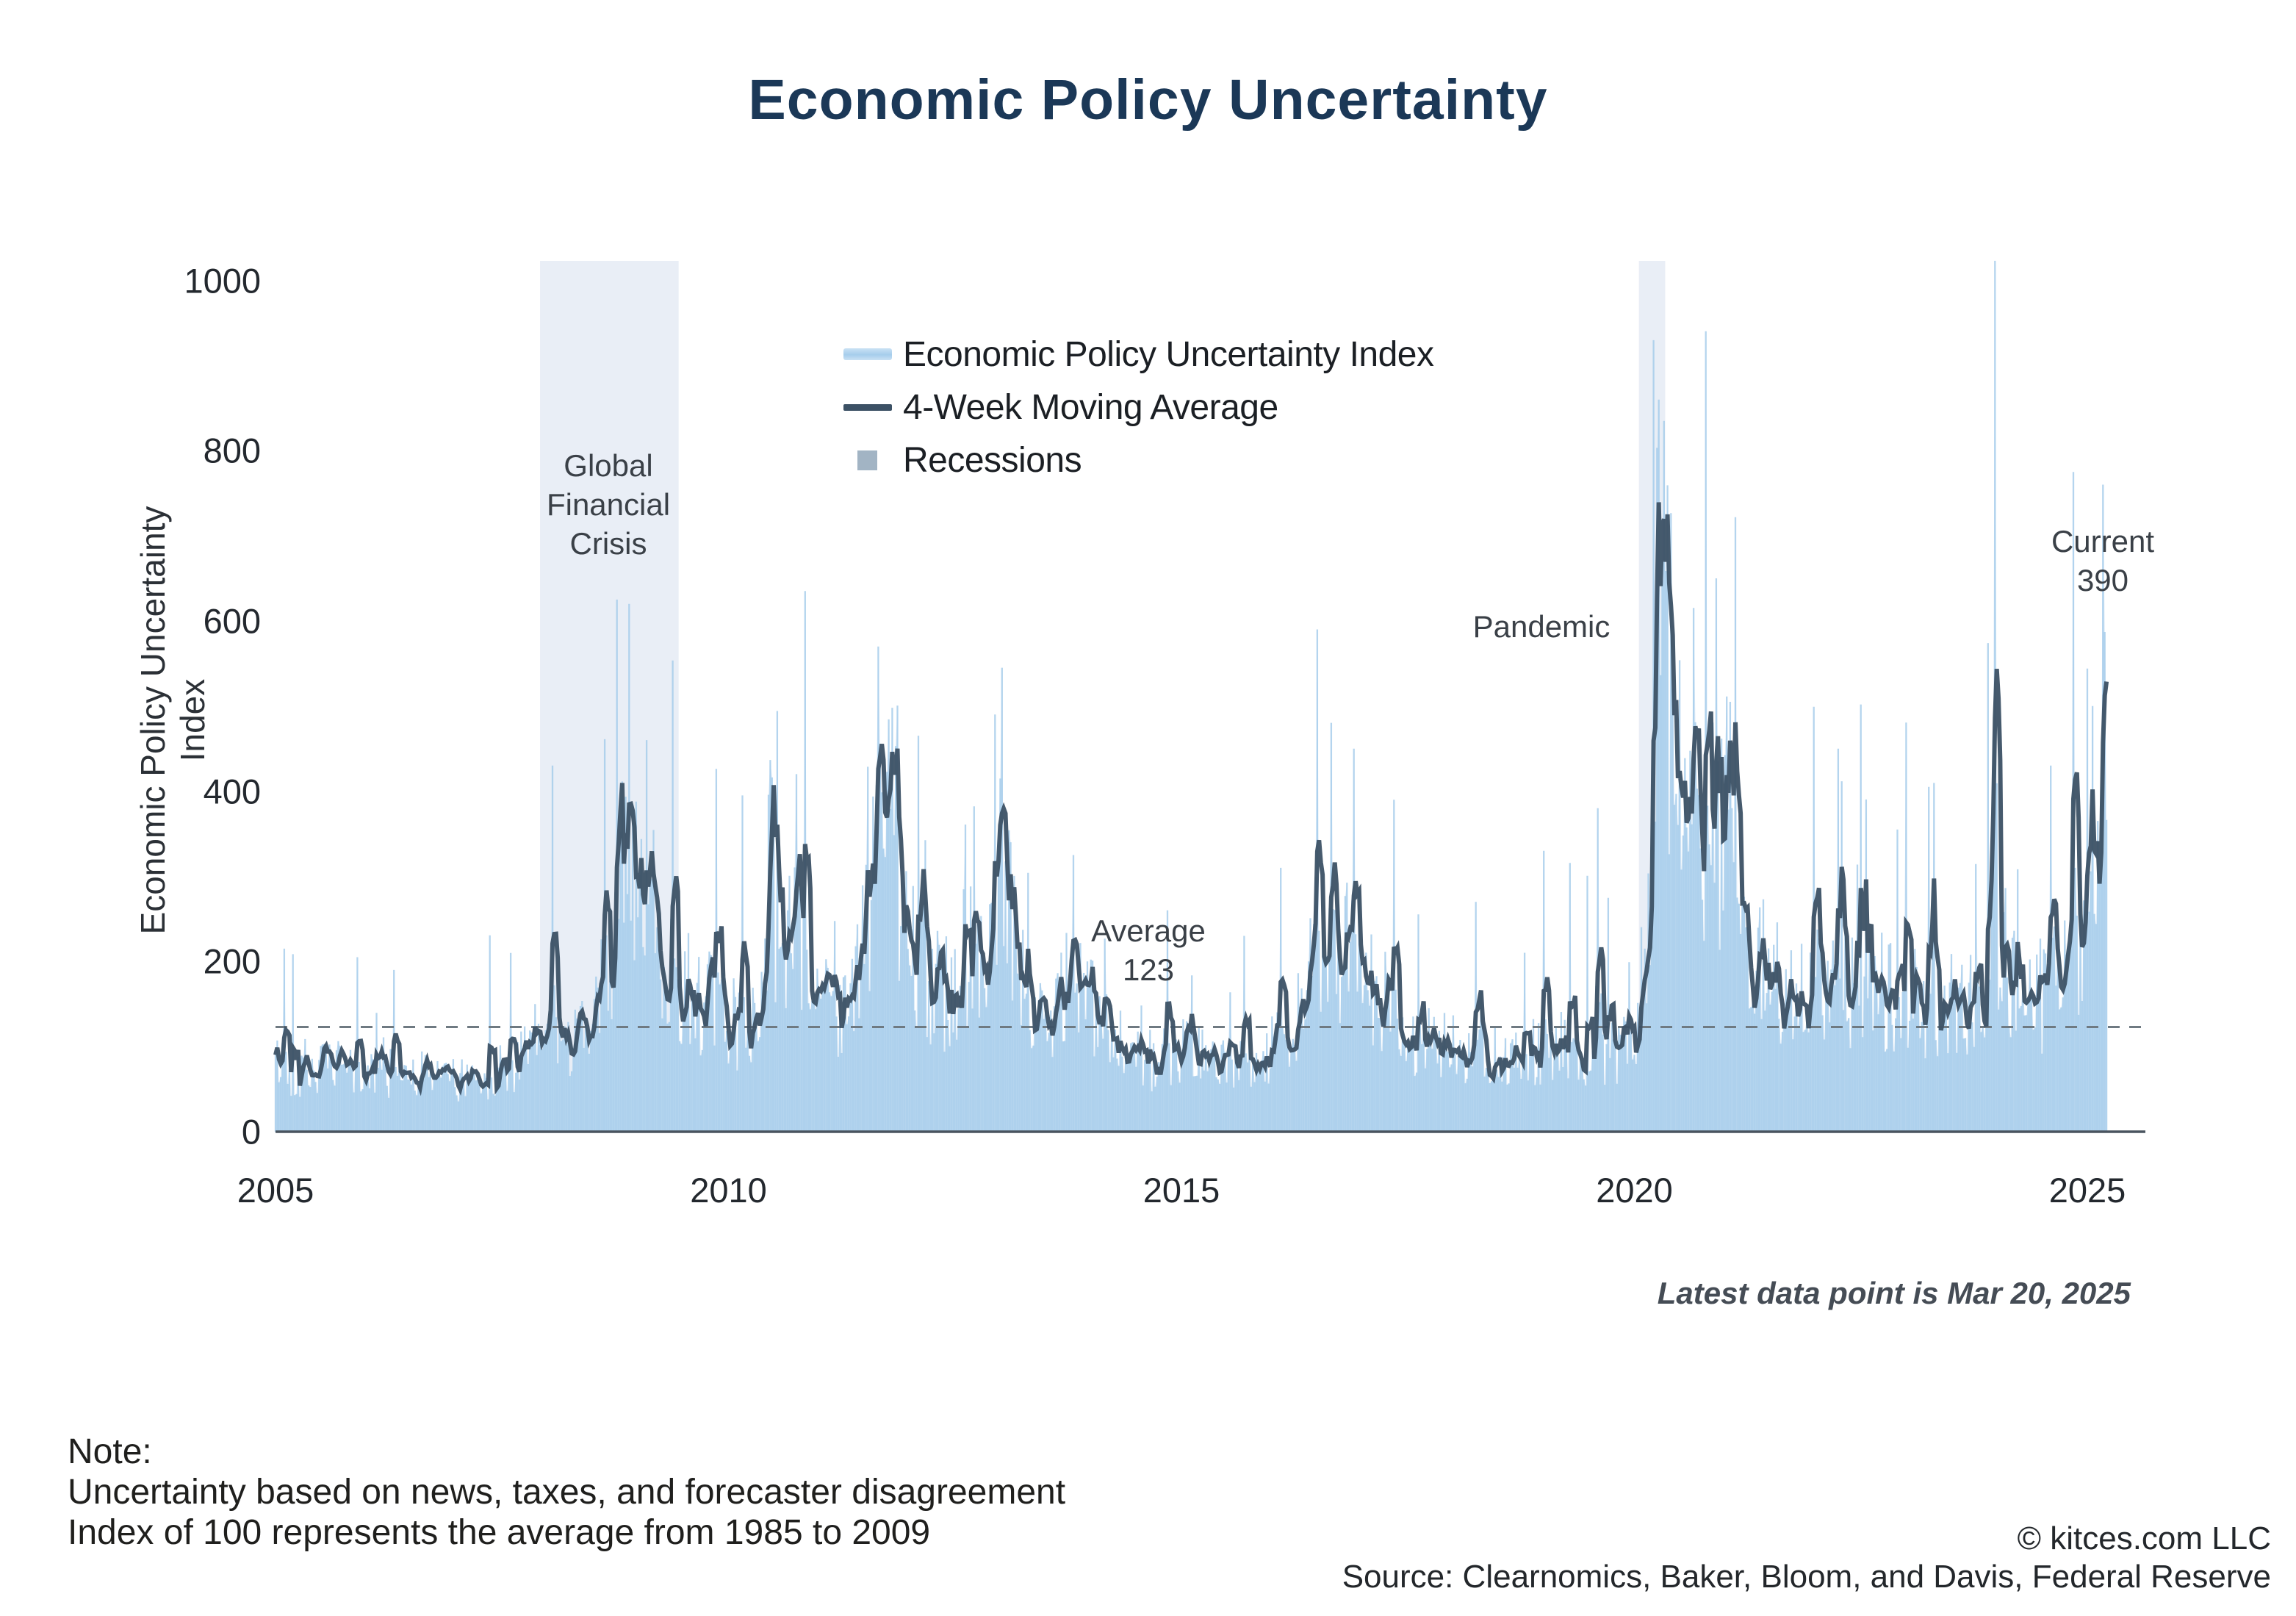 This screenshot has width=2296, height=1616. What do you see at coordinates (867, 354) in the screenshot?
I see `epu-index-area-swatch` at bounding box center [867, 354].